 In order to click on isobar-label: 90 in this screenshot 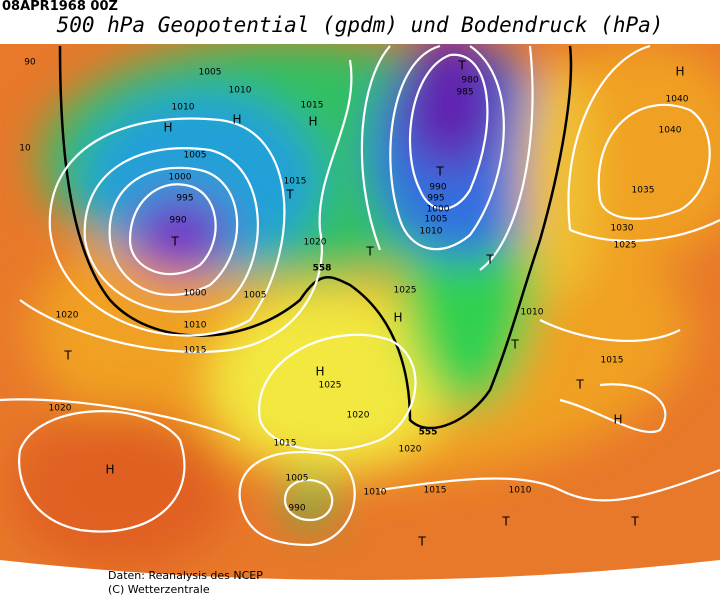, I will do `click(30, 63)`.